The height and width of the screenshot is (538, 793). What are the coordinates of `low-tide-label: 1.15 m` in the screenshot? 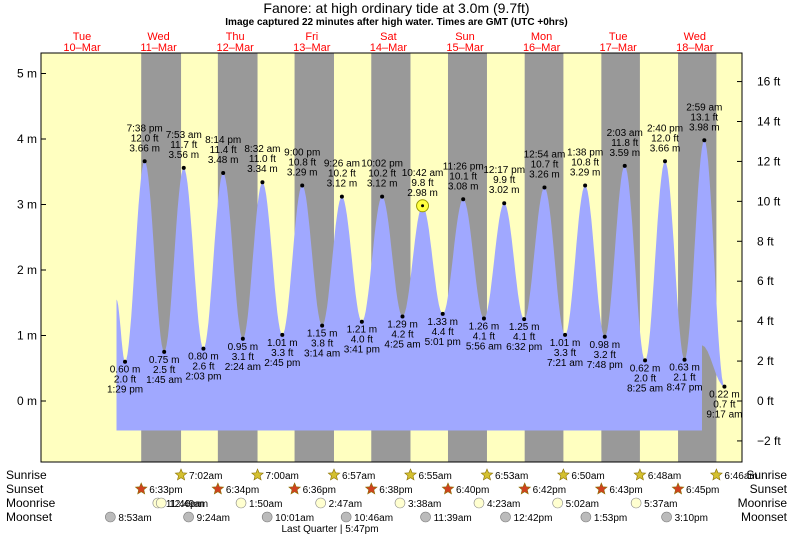 It's located at (322, 334).